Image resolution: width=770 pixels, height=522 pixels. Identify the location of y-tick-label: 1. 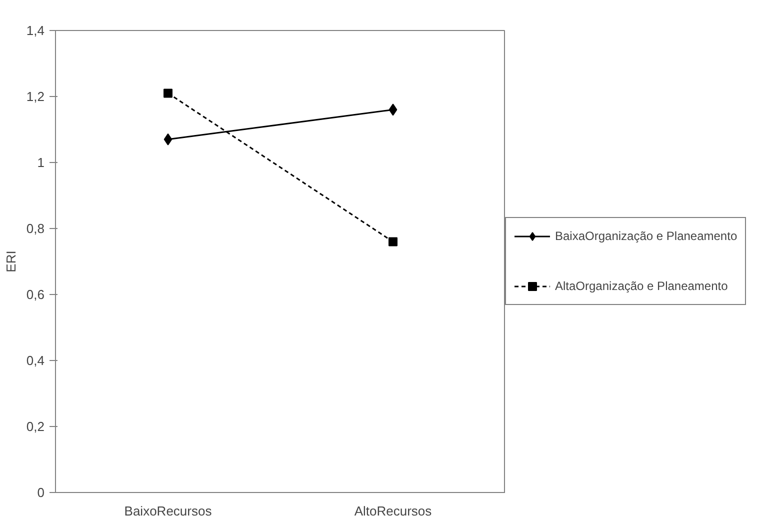
(41, 162).